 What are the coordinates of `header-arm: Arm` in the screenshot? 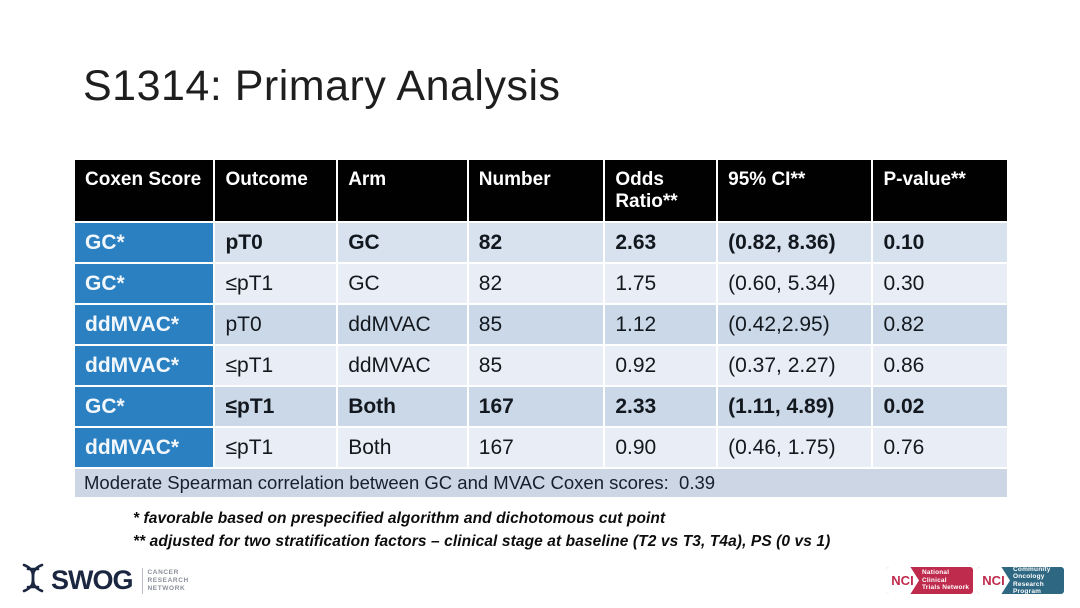 It's located at (402, 190).